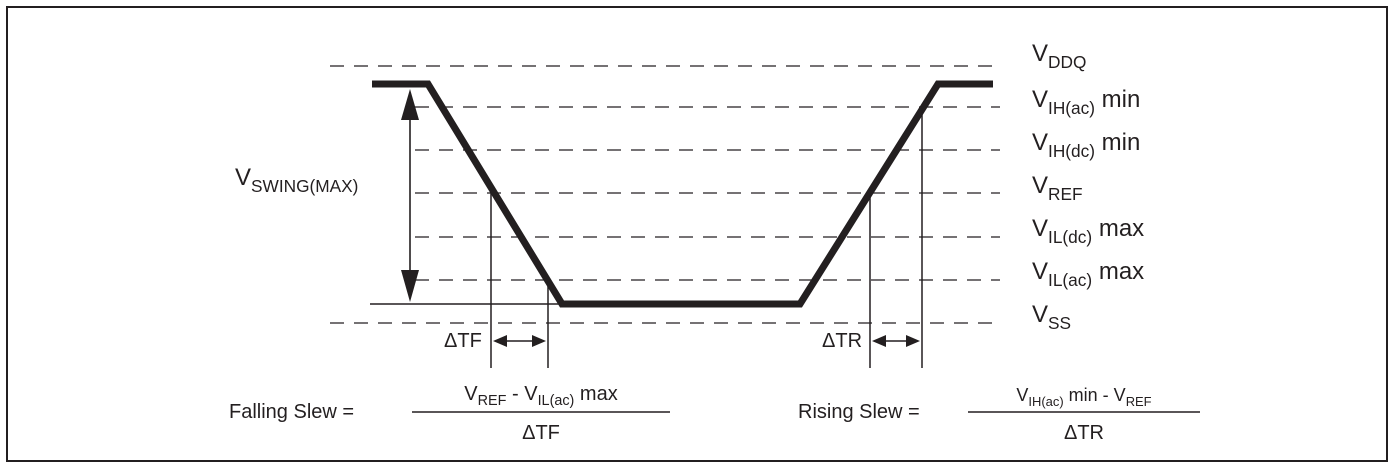 This screenshot has height=467, width=1393. What do you see at coordinates (541, 433) in the screenshot?
I see `falling-slew-denominator: ΔTF` at bounding box center [541, 433].